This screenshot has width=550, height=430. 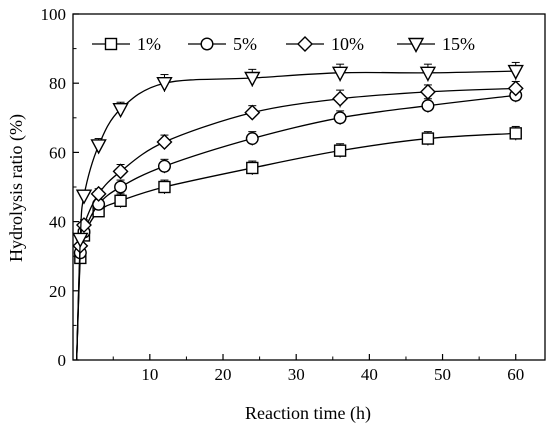 I want to click on y-axis-title: Hydrolysis ratio (%), so click(x=16, y=188).